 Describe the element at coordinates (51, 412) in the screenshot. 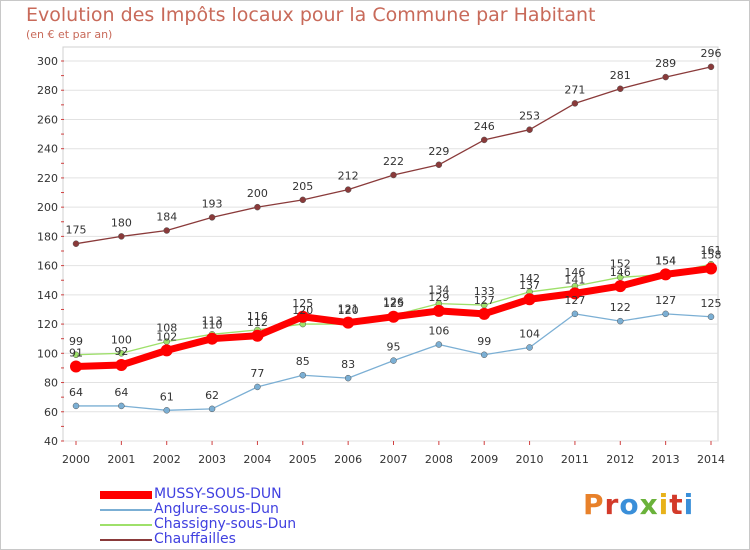

I see `y-tick-label: 60` at that location.